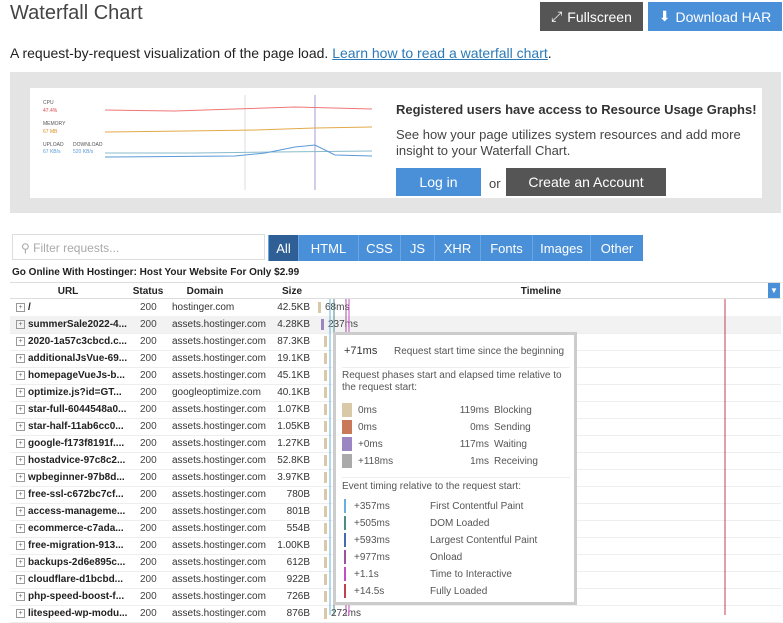 This screenshot has height=623, width=783. What do you see at coordinates (457, 248) in the screenshot?
I see `filter-tab: XHR` at bounding box center [457, 248].